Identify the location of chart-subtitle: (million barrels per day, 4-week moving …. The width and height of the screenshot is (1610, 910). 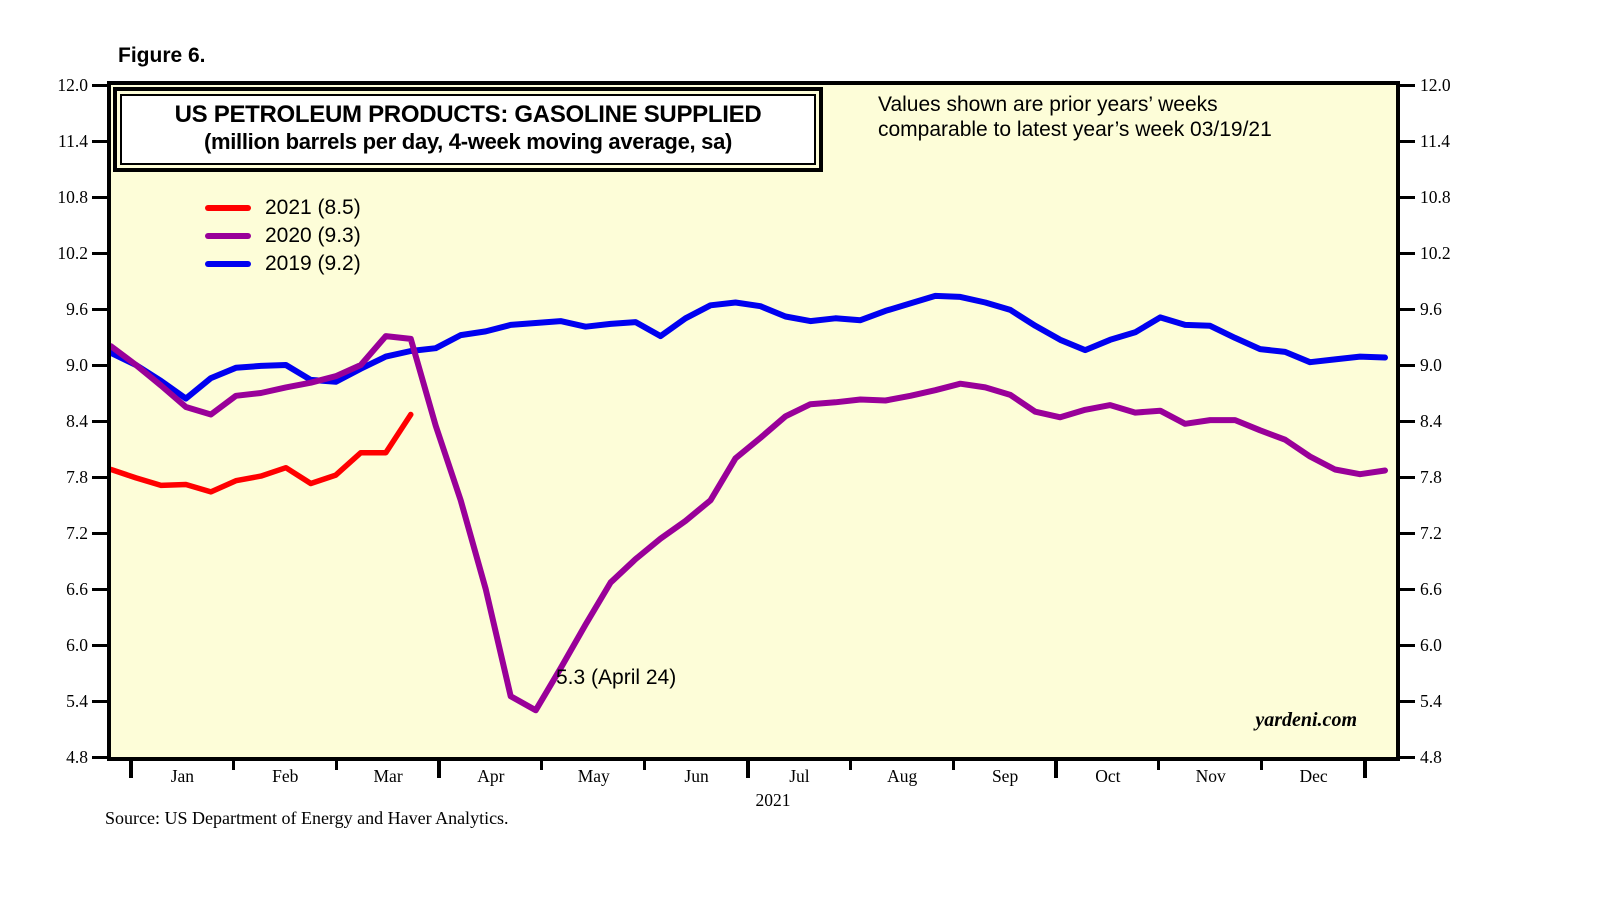
(468, 141).